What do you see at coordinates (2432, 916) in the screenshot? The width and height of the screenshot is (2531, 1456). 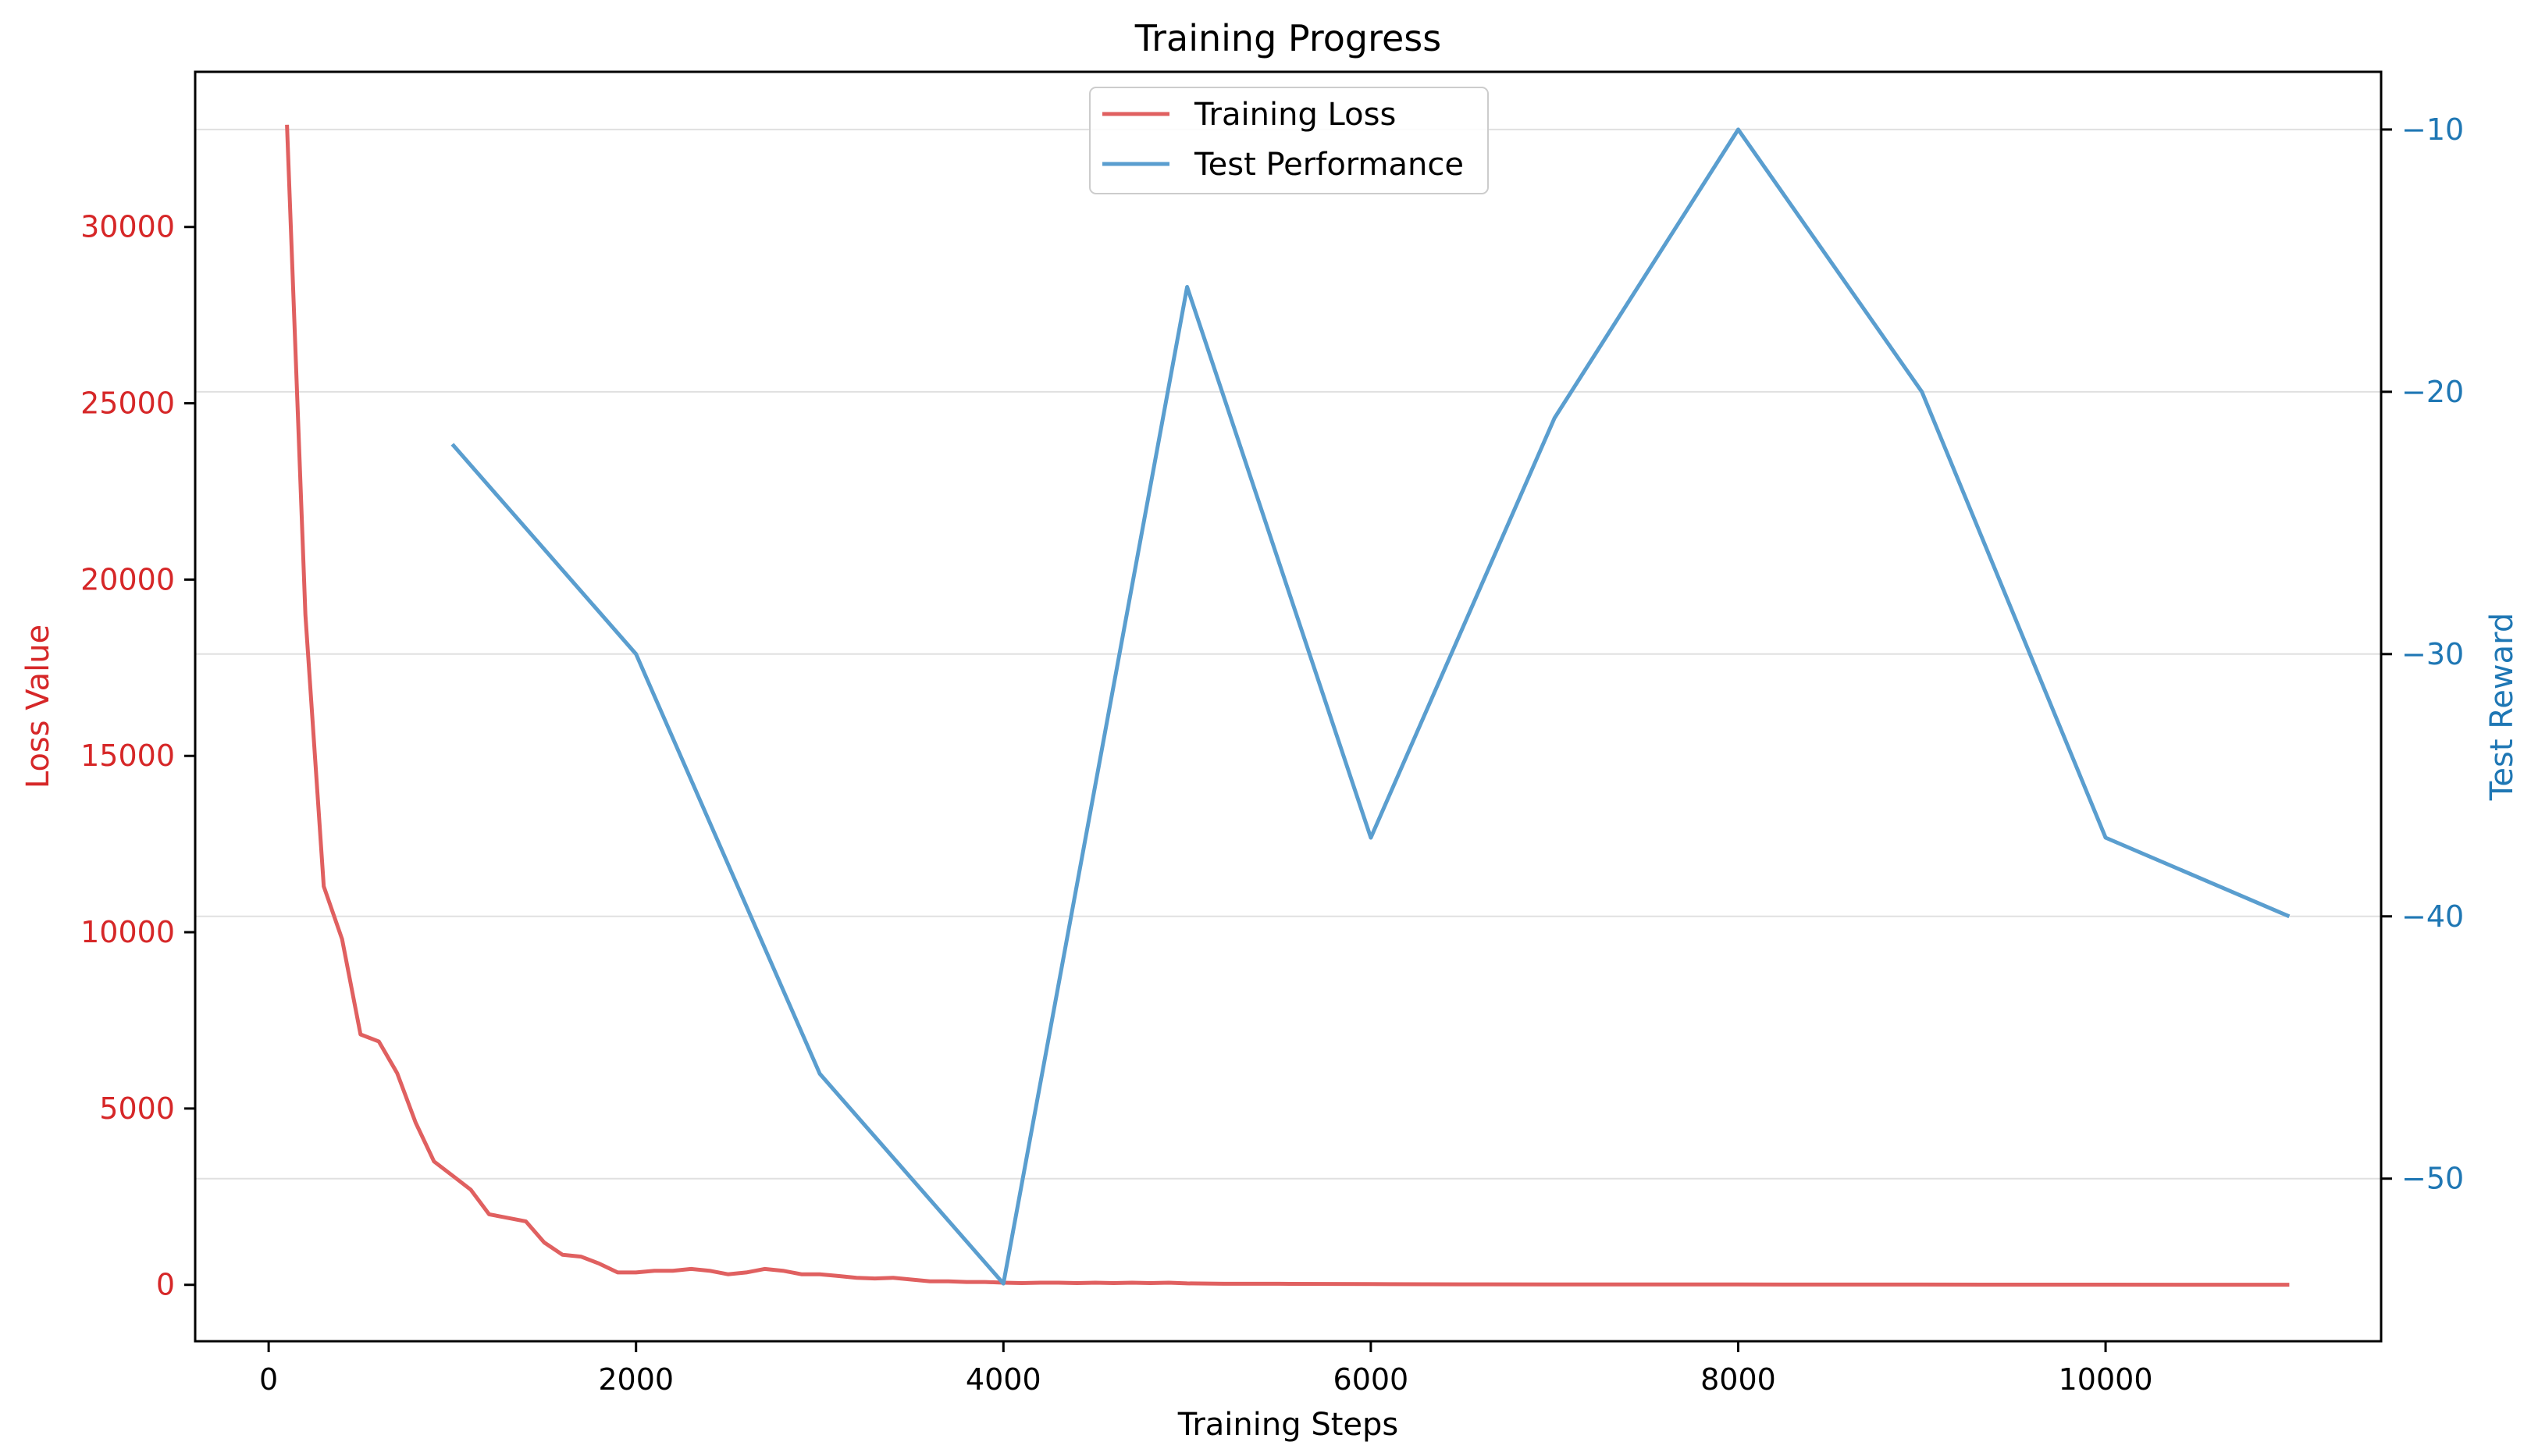 I see `y-right-tick-label: −40` at bounding box center [2432, 916].